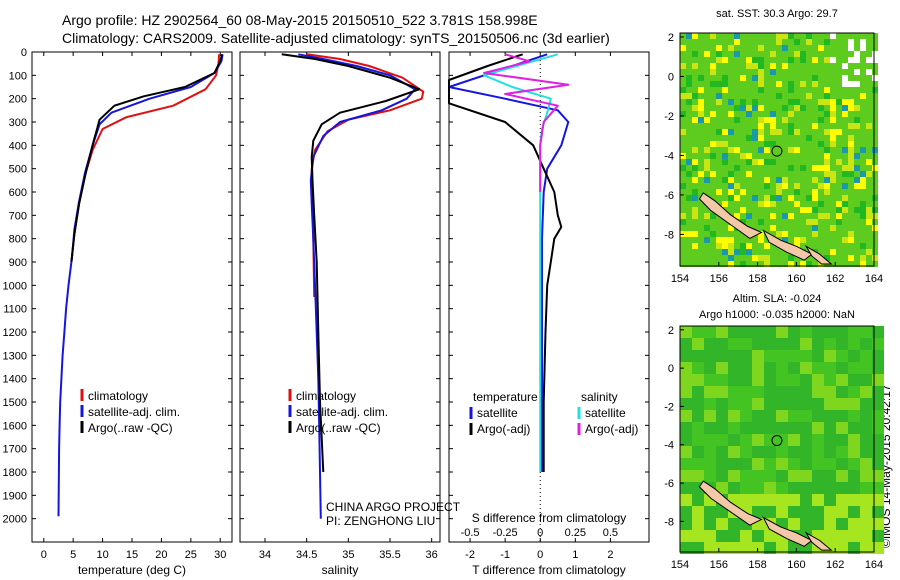 The height and width of the screenshot is (580, 900). I want to click on x-tick-label: 36, so click(432, 555).